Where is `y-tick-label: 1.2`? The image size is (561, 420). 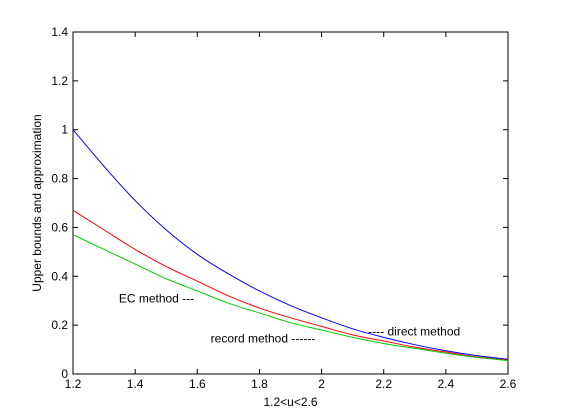
y-tick-label: 1.2 is located at coordinates (59, 81).